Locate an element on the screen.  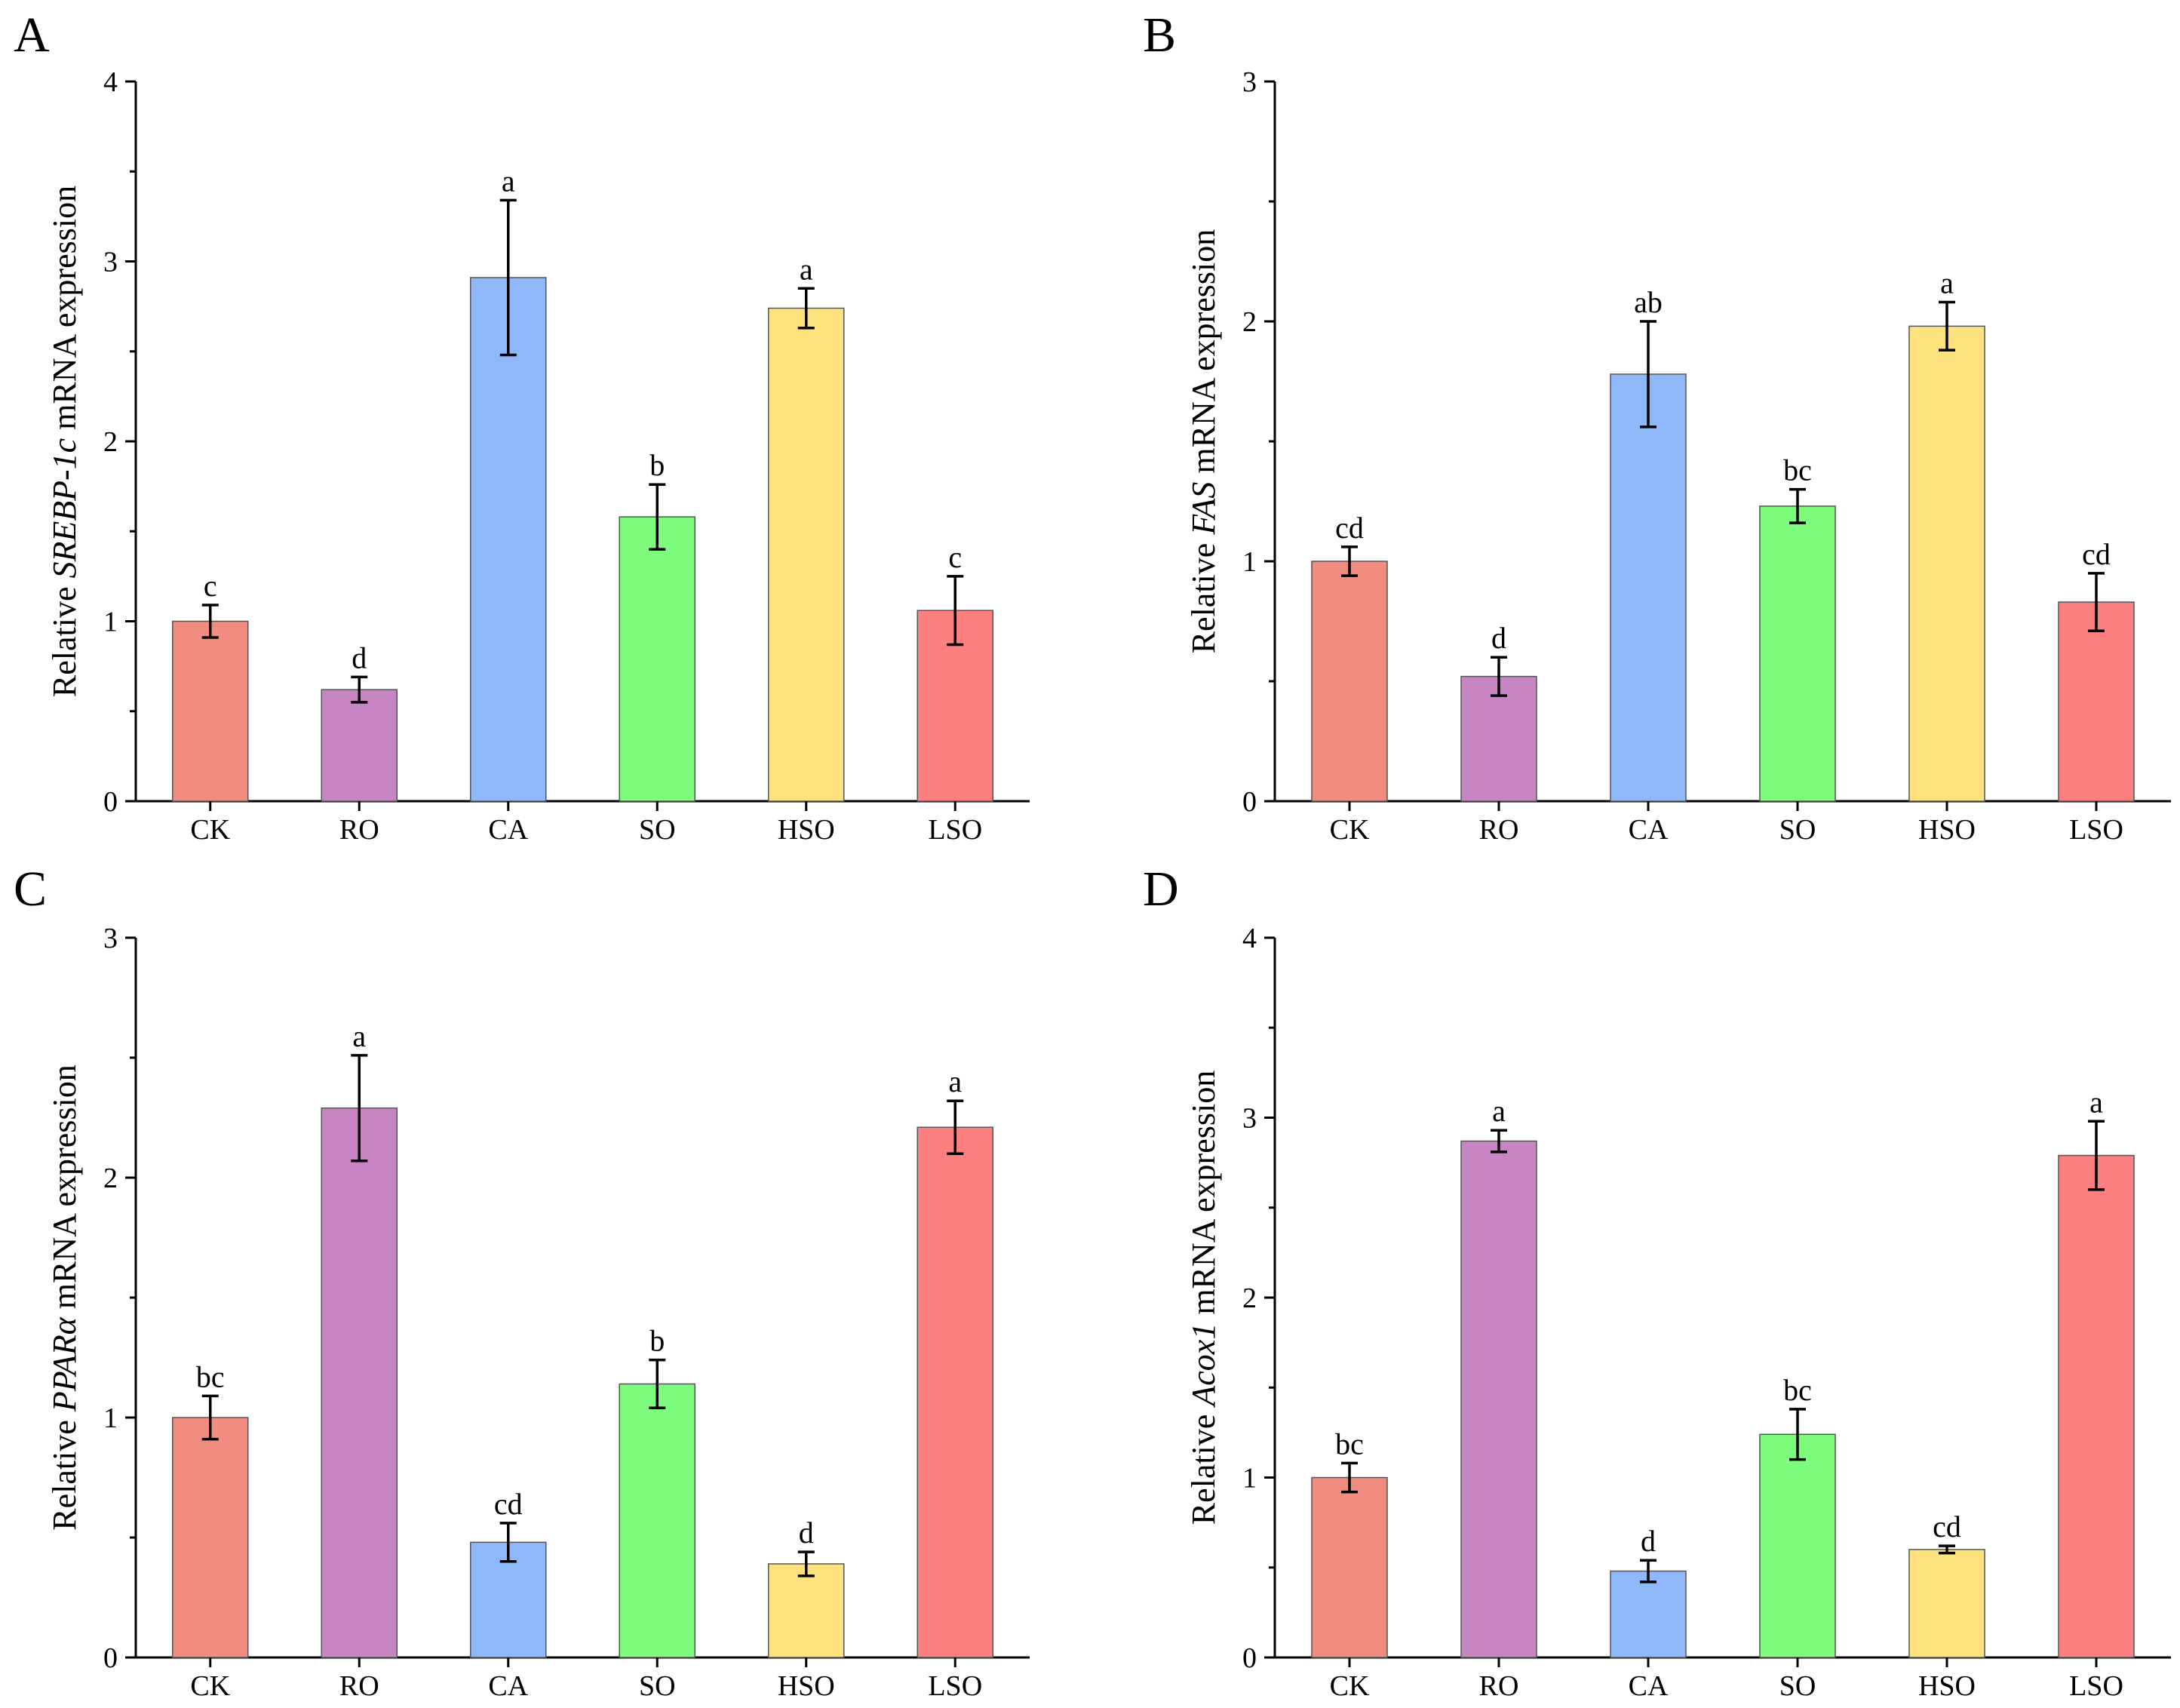
y-axis-label-gene: PPARα is located at coordinates (64, 1364).